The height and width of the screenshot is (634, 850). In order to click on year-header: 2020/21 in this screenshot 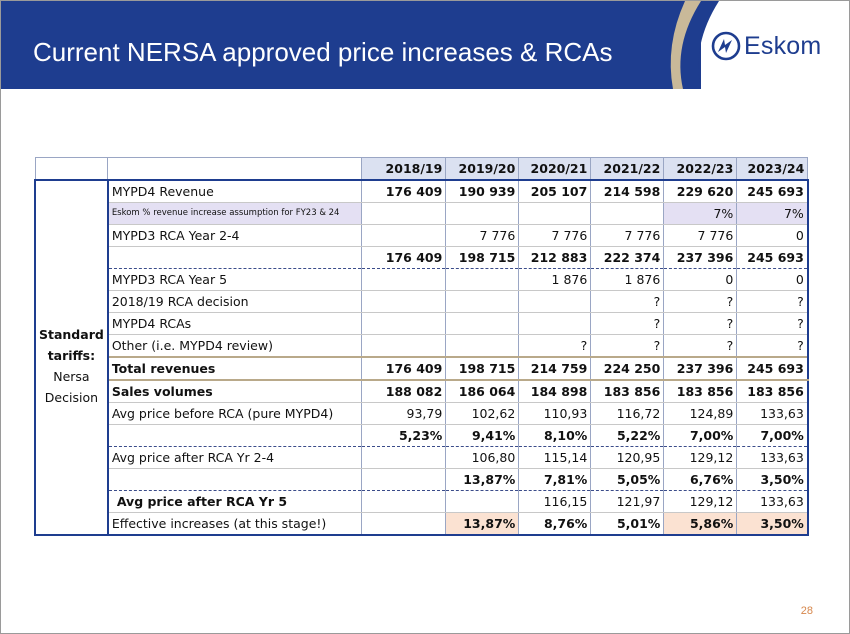, I will do `click(555, 169)`.